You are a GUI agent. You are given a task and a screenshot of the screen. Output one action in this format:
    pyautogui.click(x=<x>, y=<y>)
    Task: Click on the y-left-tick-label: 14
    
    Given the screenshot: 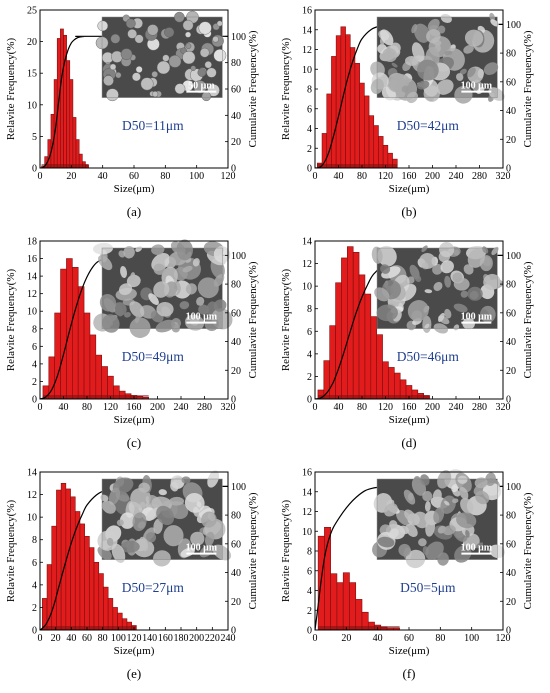 What is the action you would take?
    pyautogui.click(x=307, y=492)
    